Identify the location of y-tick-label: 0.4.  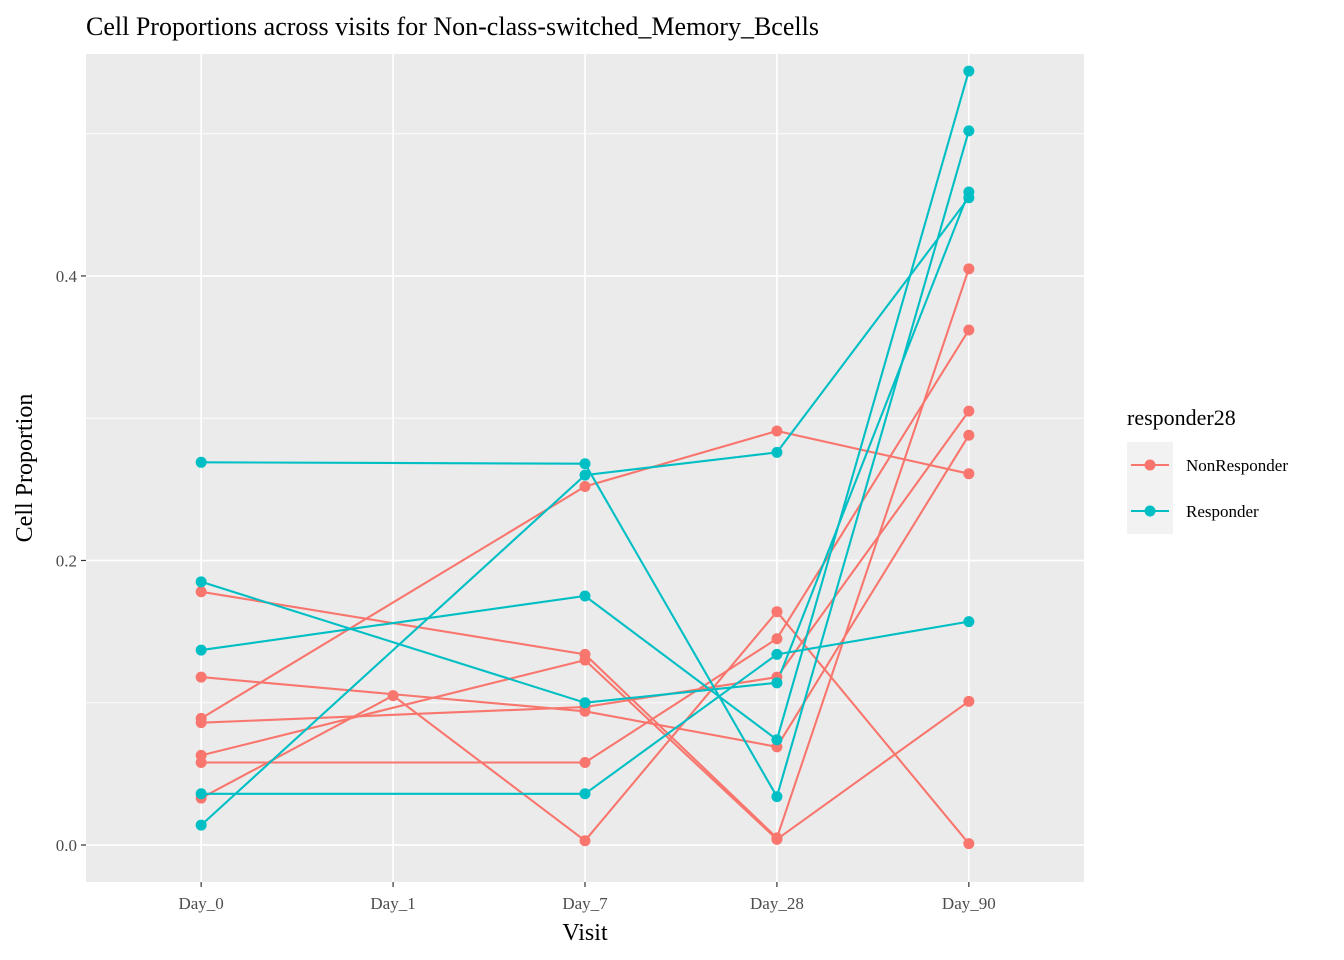
(67, 276).